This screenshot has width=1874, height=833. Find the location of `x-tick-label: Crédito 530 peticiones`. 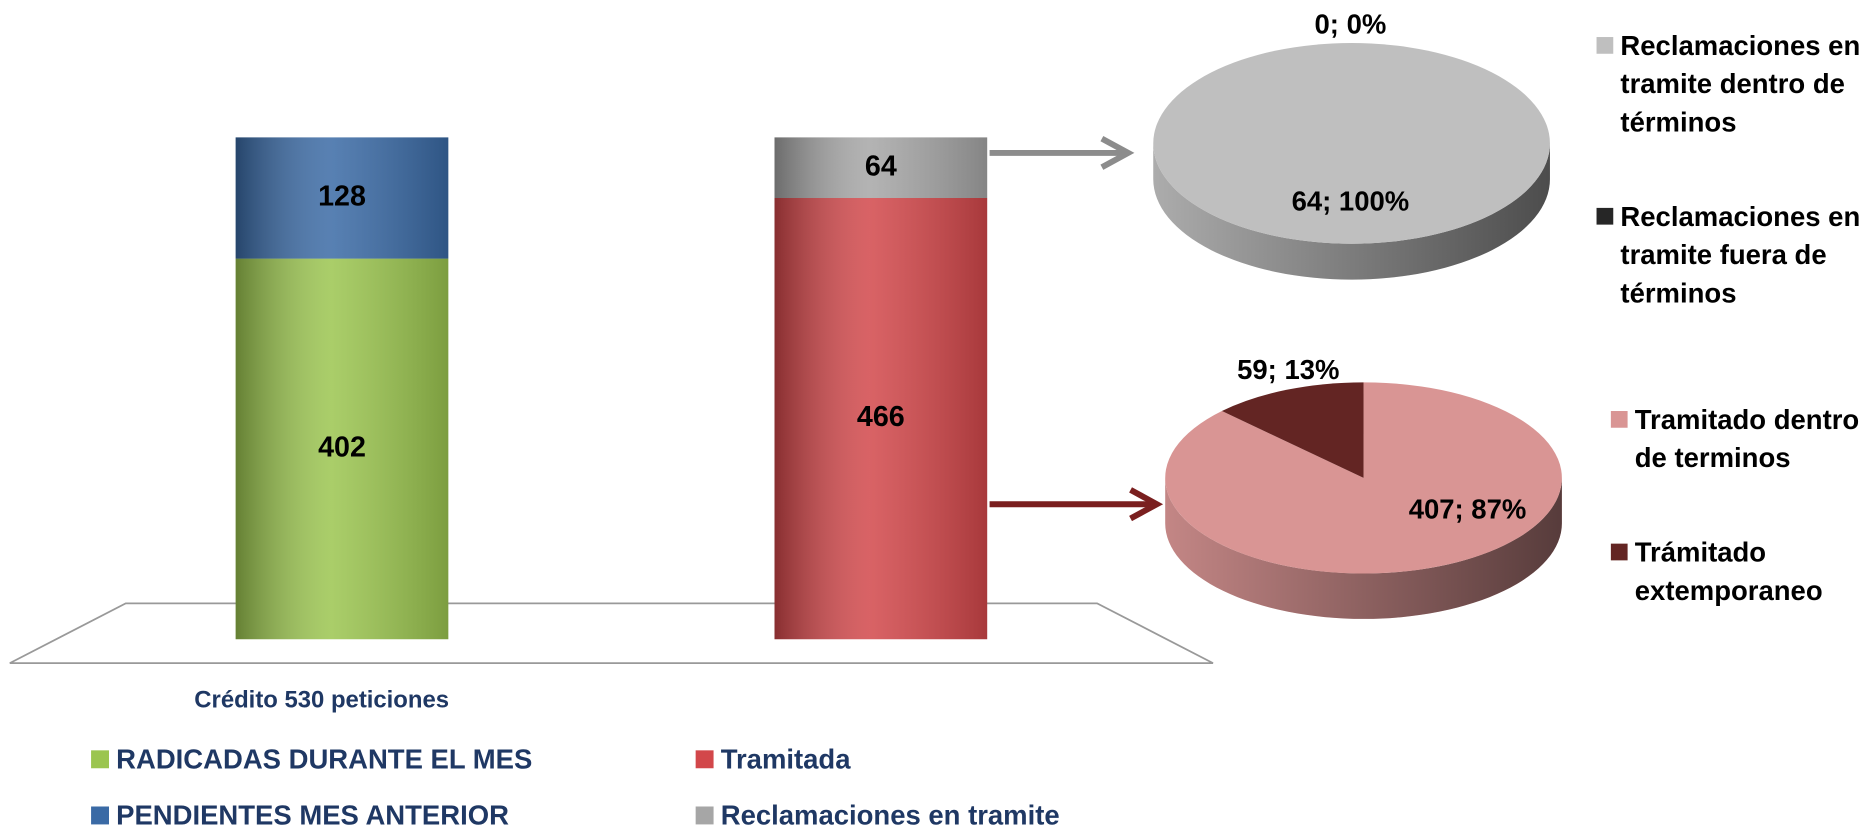

x-tick-label: Crédito 530 peticiones is located at coordinates (321, 700).